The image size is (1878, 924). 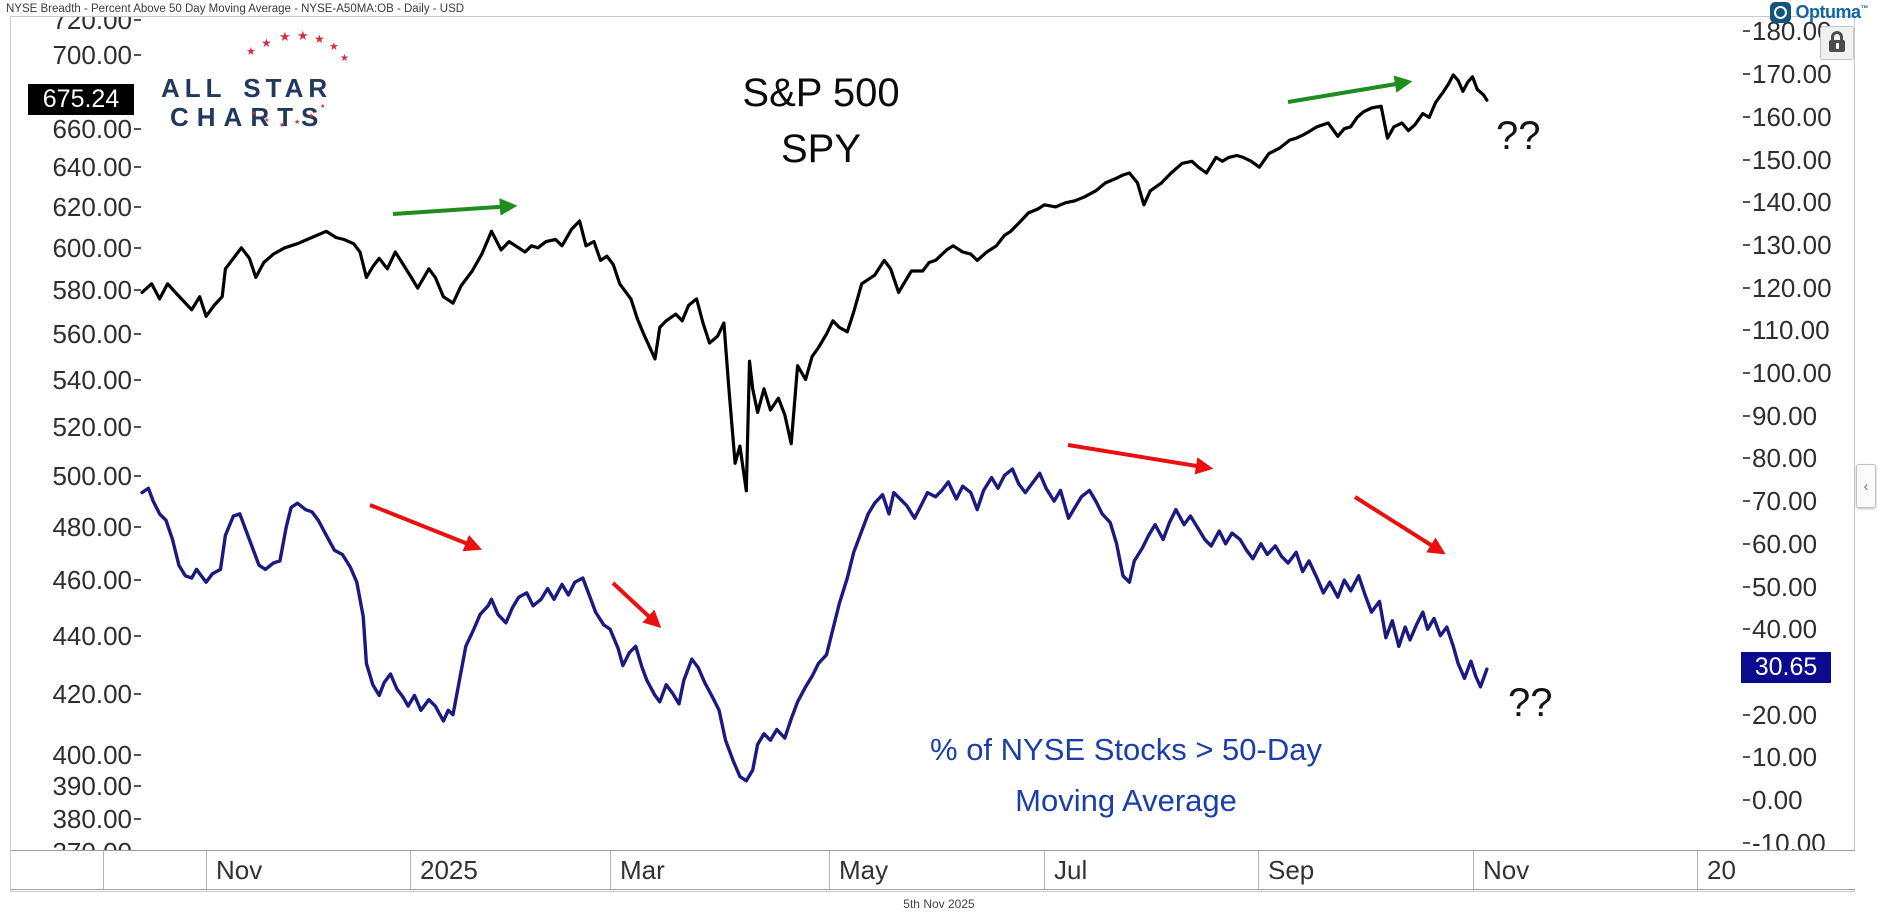 What do you see at coordinates (1530, 703) in the screenshot?
I see `question-marks-bottom-annotation: ??` at bounding box center [1530, 703].